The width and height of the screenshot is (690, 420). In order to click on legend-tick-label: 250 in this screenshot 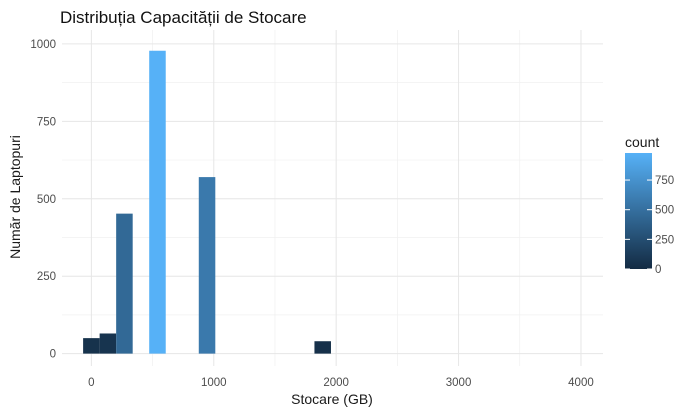, I will do `click(664, 240)`.